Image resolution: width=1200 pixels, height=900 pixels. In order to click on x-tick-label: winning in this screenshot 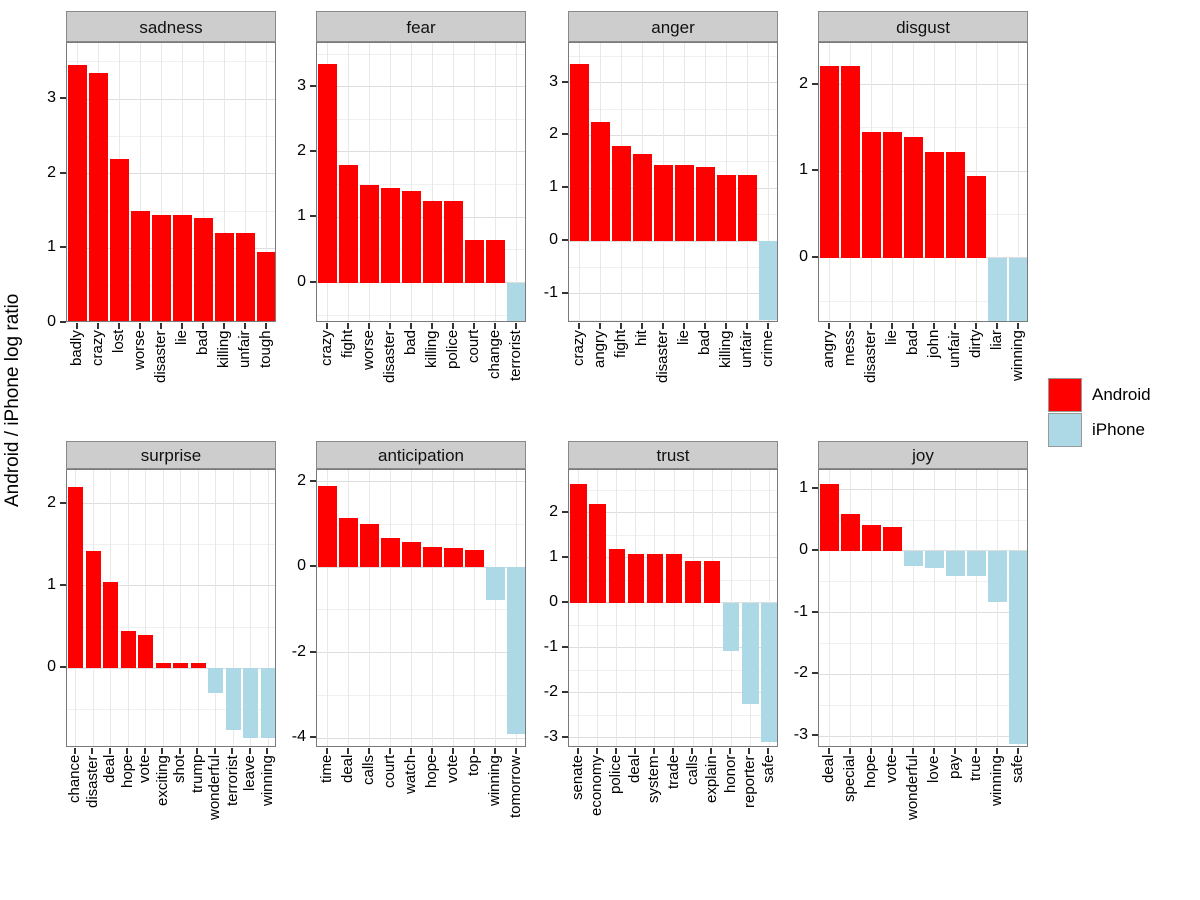, I will do `click(996, 780)`.